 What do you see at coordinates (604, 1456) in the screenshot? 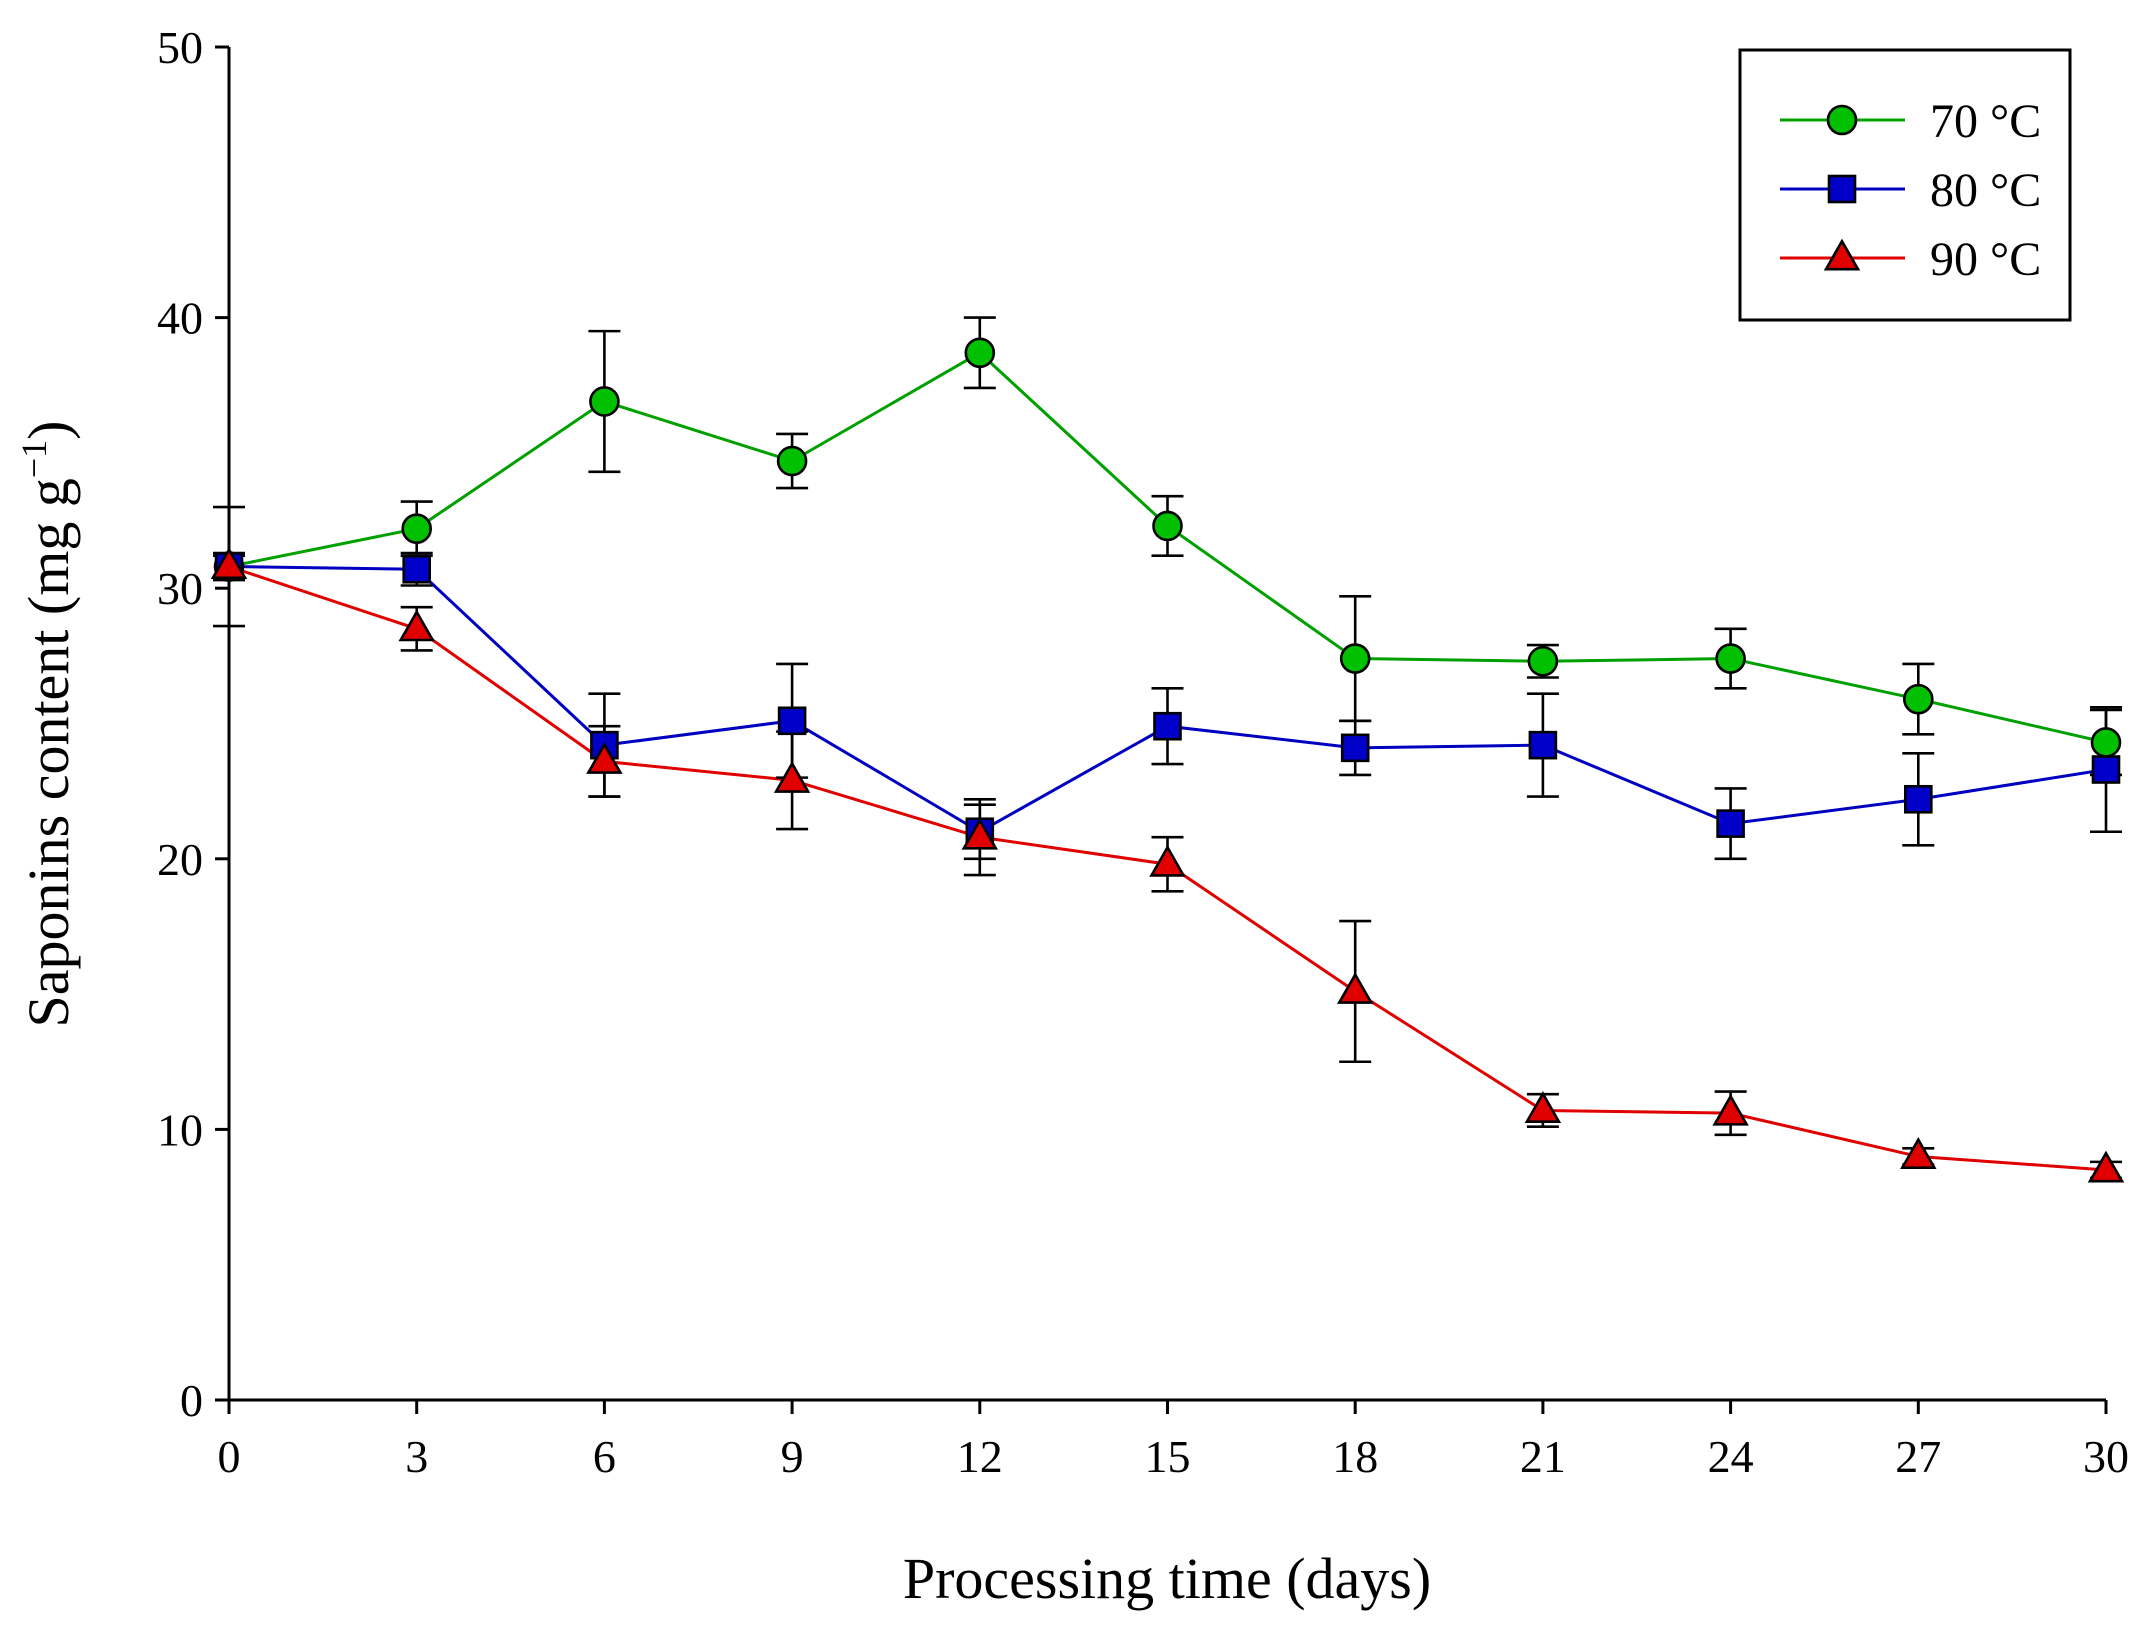
I see `x-tick-label: 6` at bounding box center [604, 1456].